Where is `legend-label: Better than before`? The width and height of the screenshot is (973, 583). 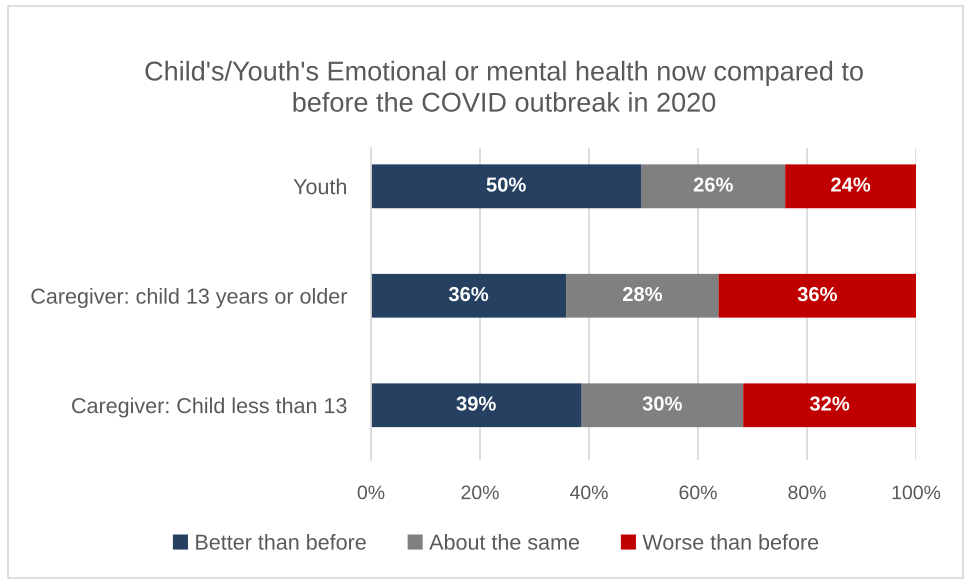 legend-label: Better than before is located at coordinates (281, 542).